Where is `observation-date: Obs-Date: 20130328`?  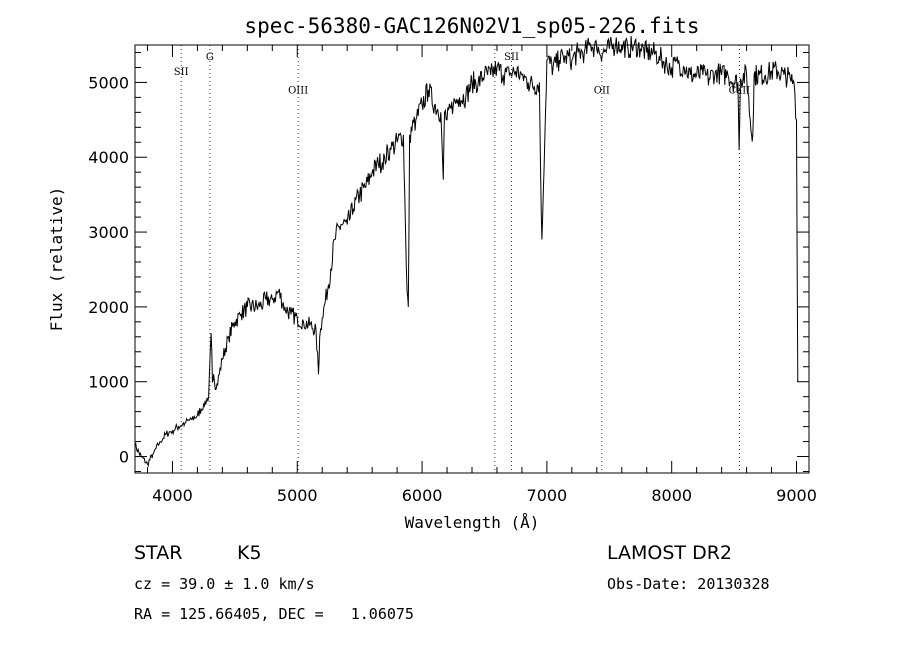 observation-date: Obs-Date: 20130328 is located at coordinates (688, 584).